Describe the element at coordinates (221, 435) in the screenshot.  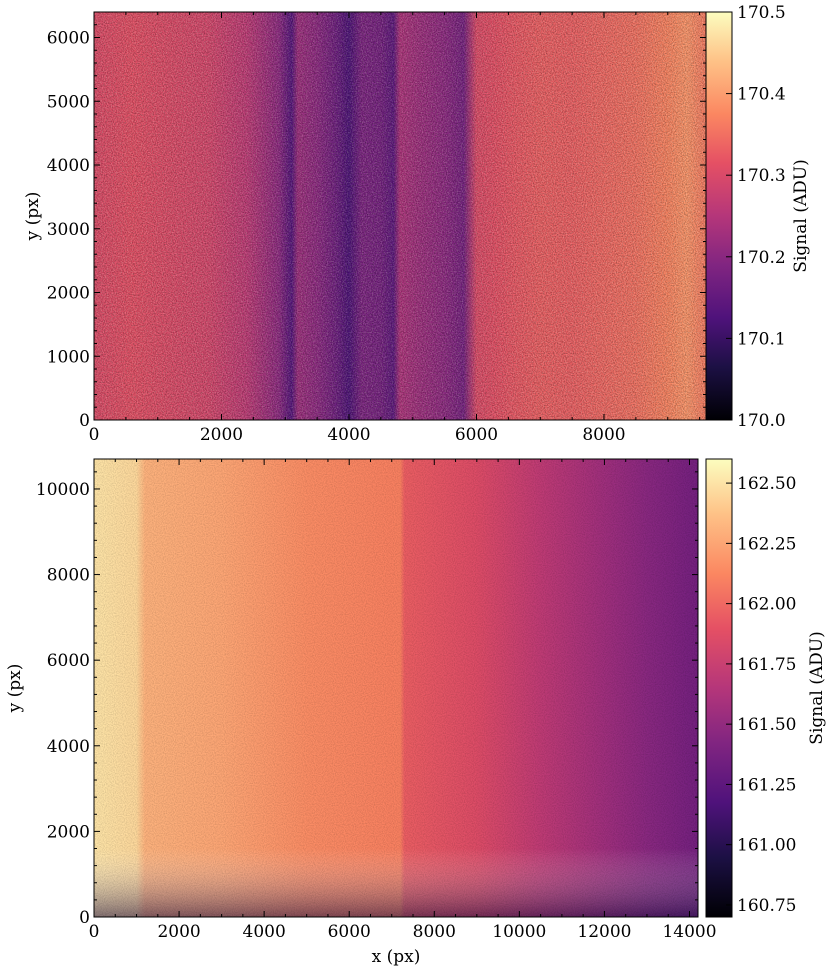
I see `top-x-tick-label: 2000` at that location.